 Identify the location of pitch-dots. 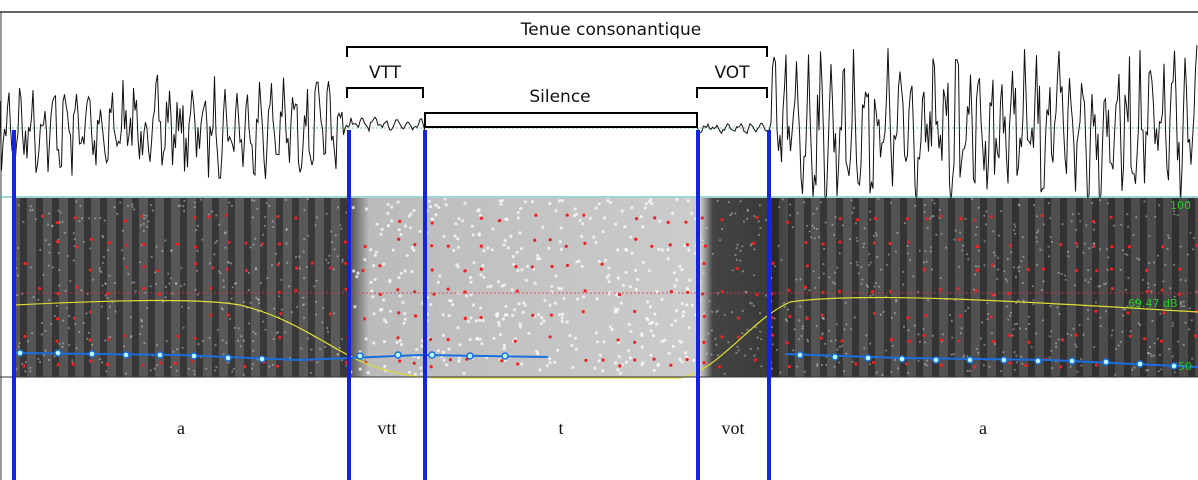
(597, 359).